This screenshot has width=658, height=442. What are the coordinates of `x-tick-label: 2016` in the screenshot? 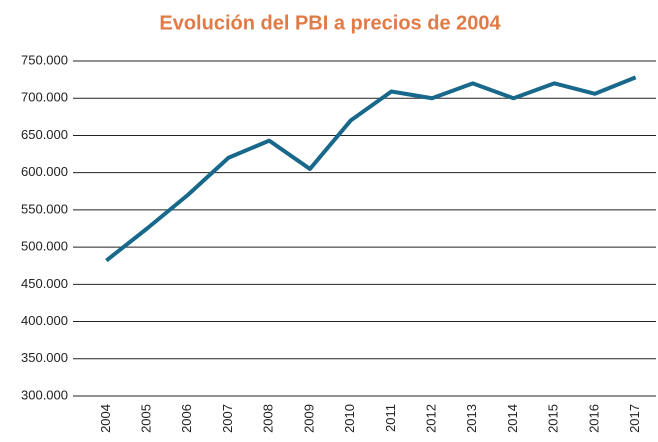 It's located at (593, 418).